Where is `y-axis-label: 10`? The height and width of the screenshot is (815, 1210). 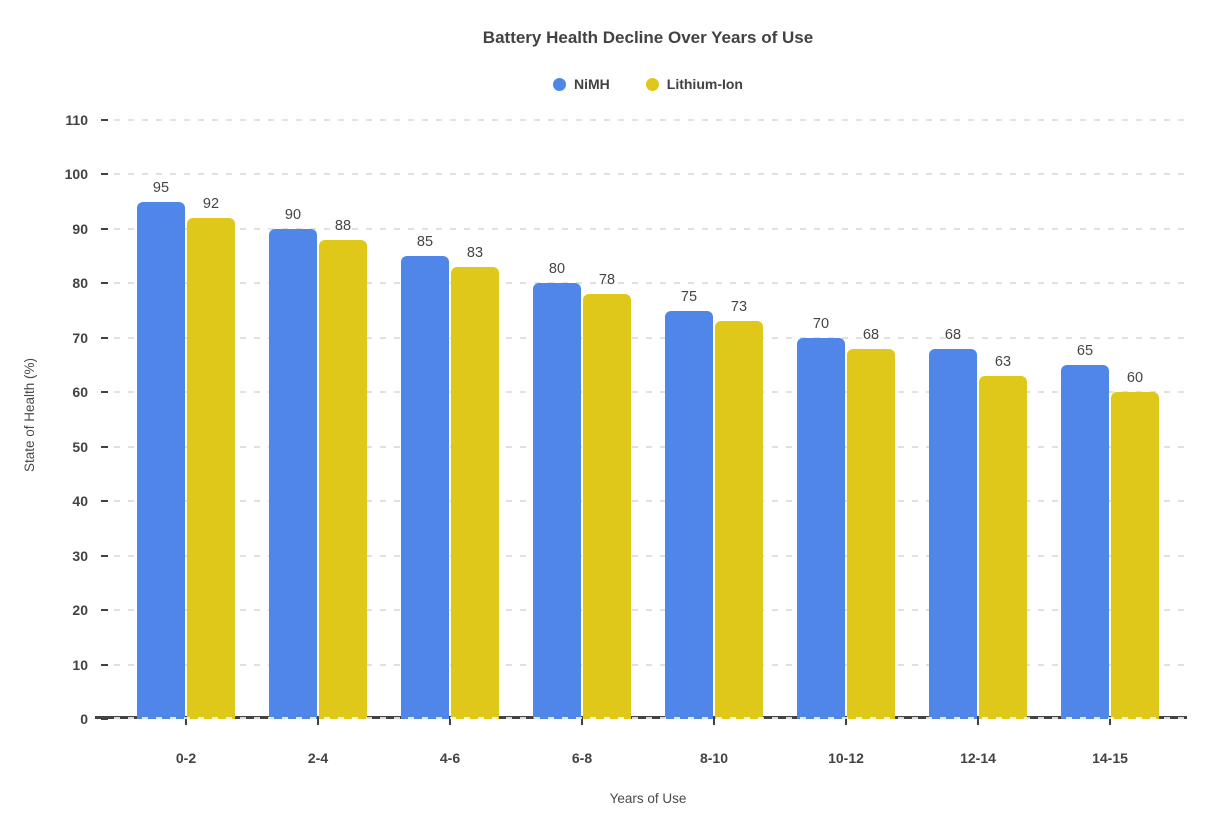 y-axis-label: 10 is located at coordinates (80, 664).